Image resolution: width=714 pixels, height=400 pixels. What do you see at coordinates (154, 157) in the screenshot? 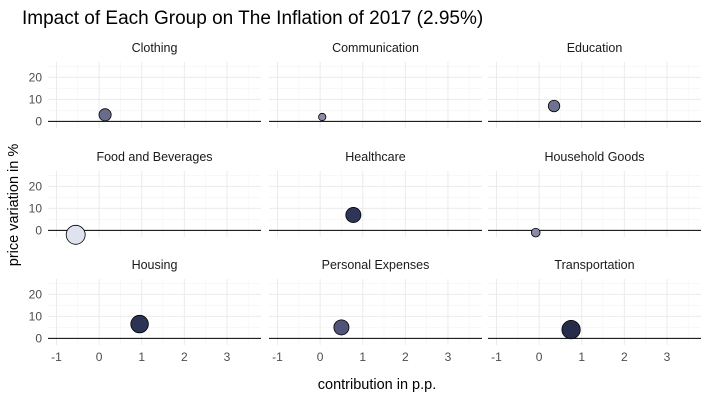
I see `facet-label: Food and Beverages` at bounding box center [154, 157].